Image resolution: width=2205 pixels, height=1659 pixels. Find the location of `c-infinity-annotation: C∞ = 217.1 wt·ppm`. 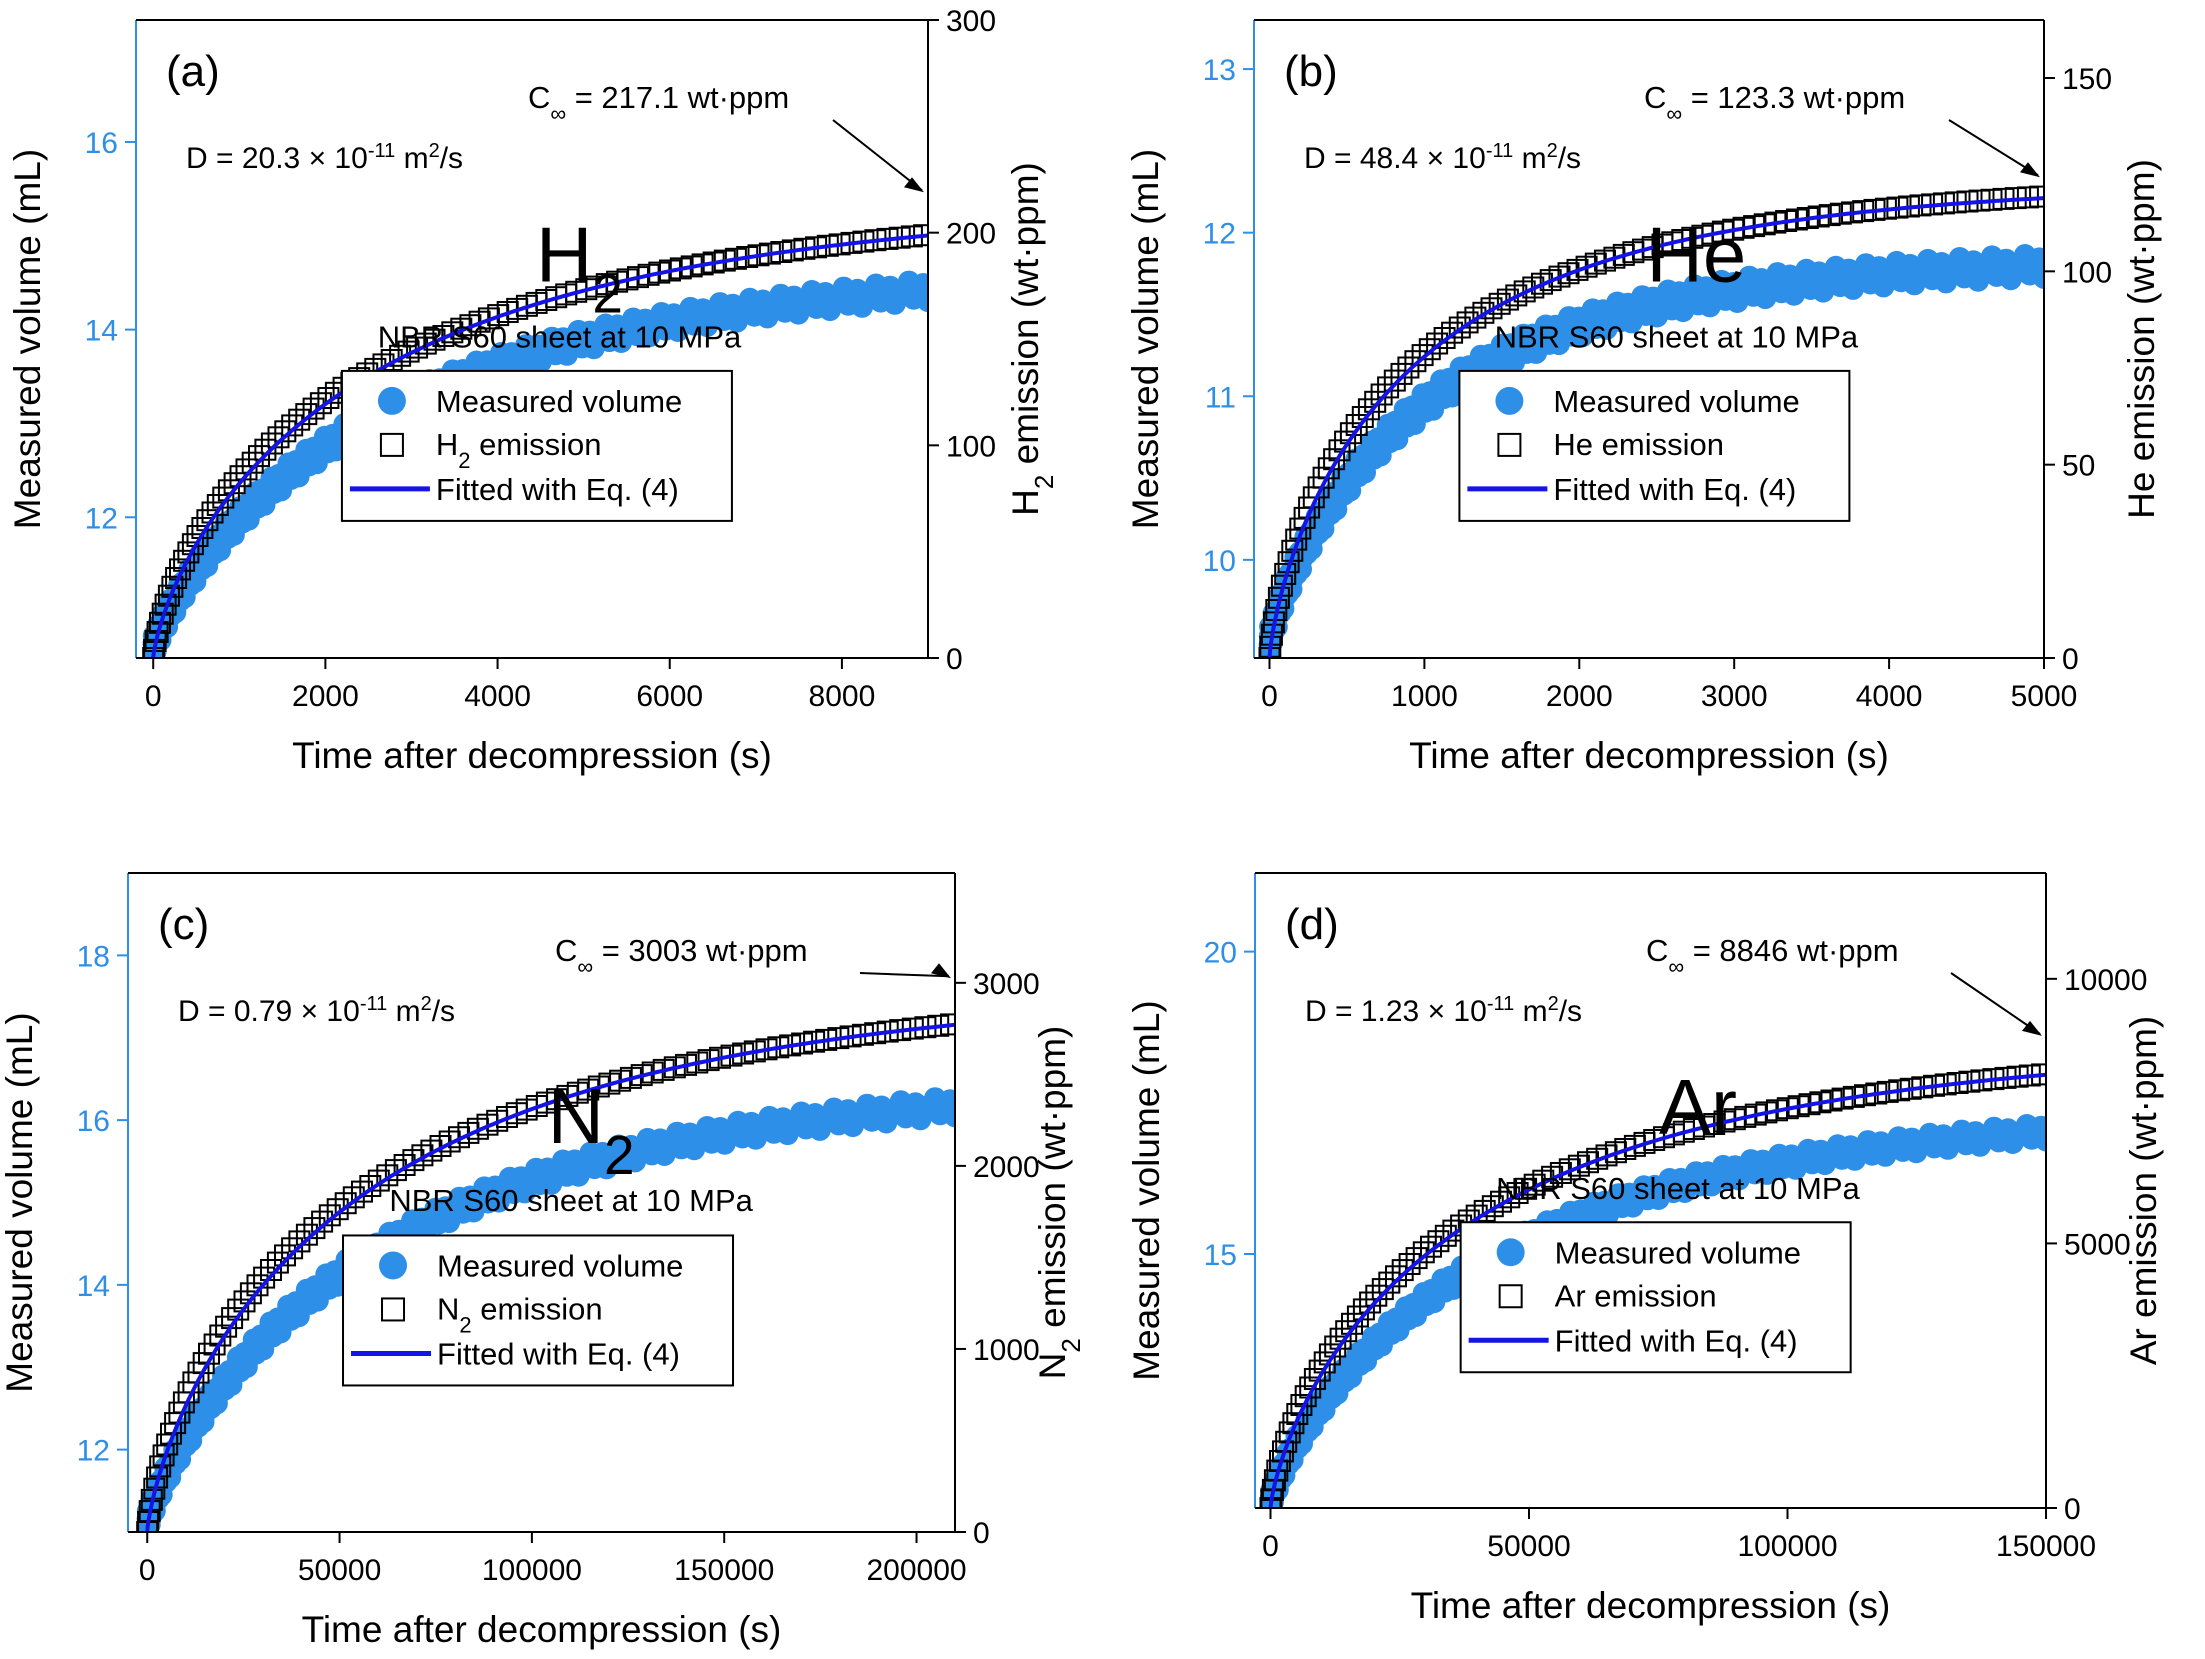

c-infinity-annotation: C∞ = 217.1 wt·ppm is located at coordinates (658, 103).